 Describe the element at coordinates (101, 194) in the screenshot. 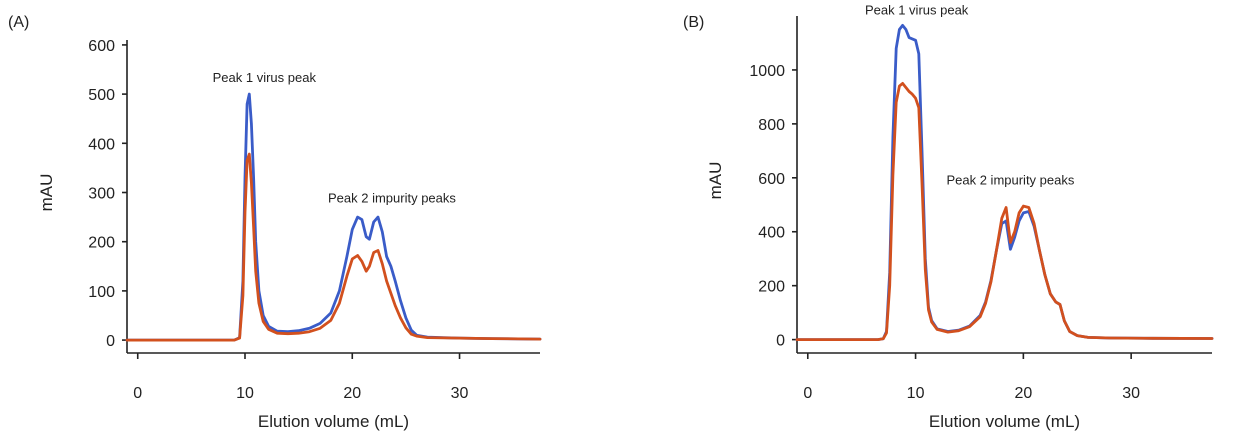

I see `y-tick-label: 300` at that location.